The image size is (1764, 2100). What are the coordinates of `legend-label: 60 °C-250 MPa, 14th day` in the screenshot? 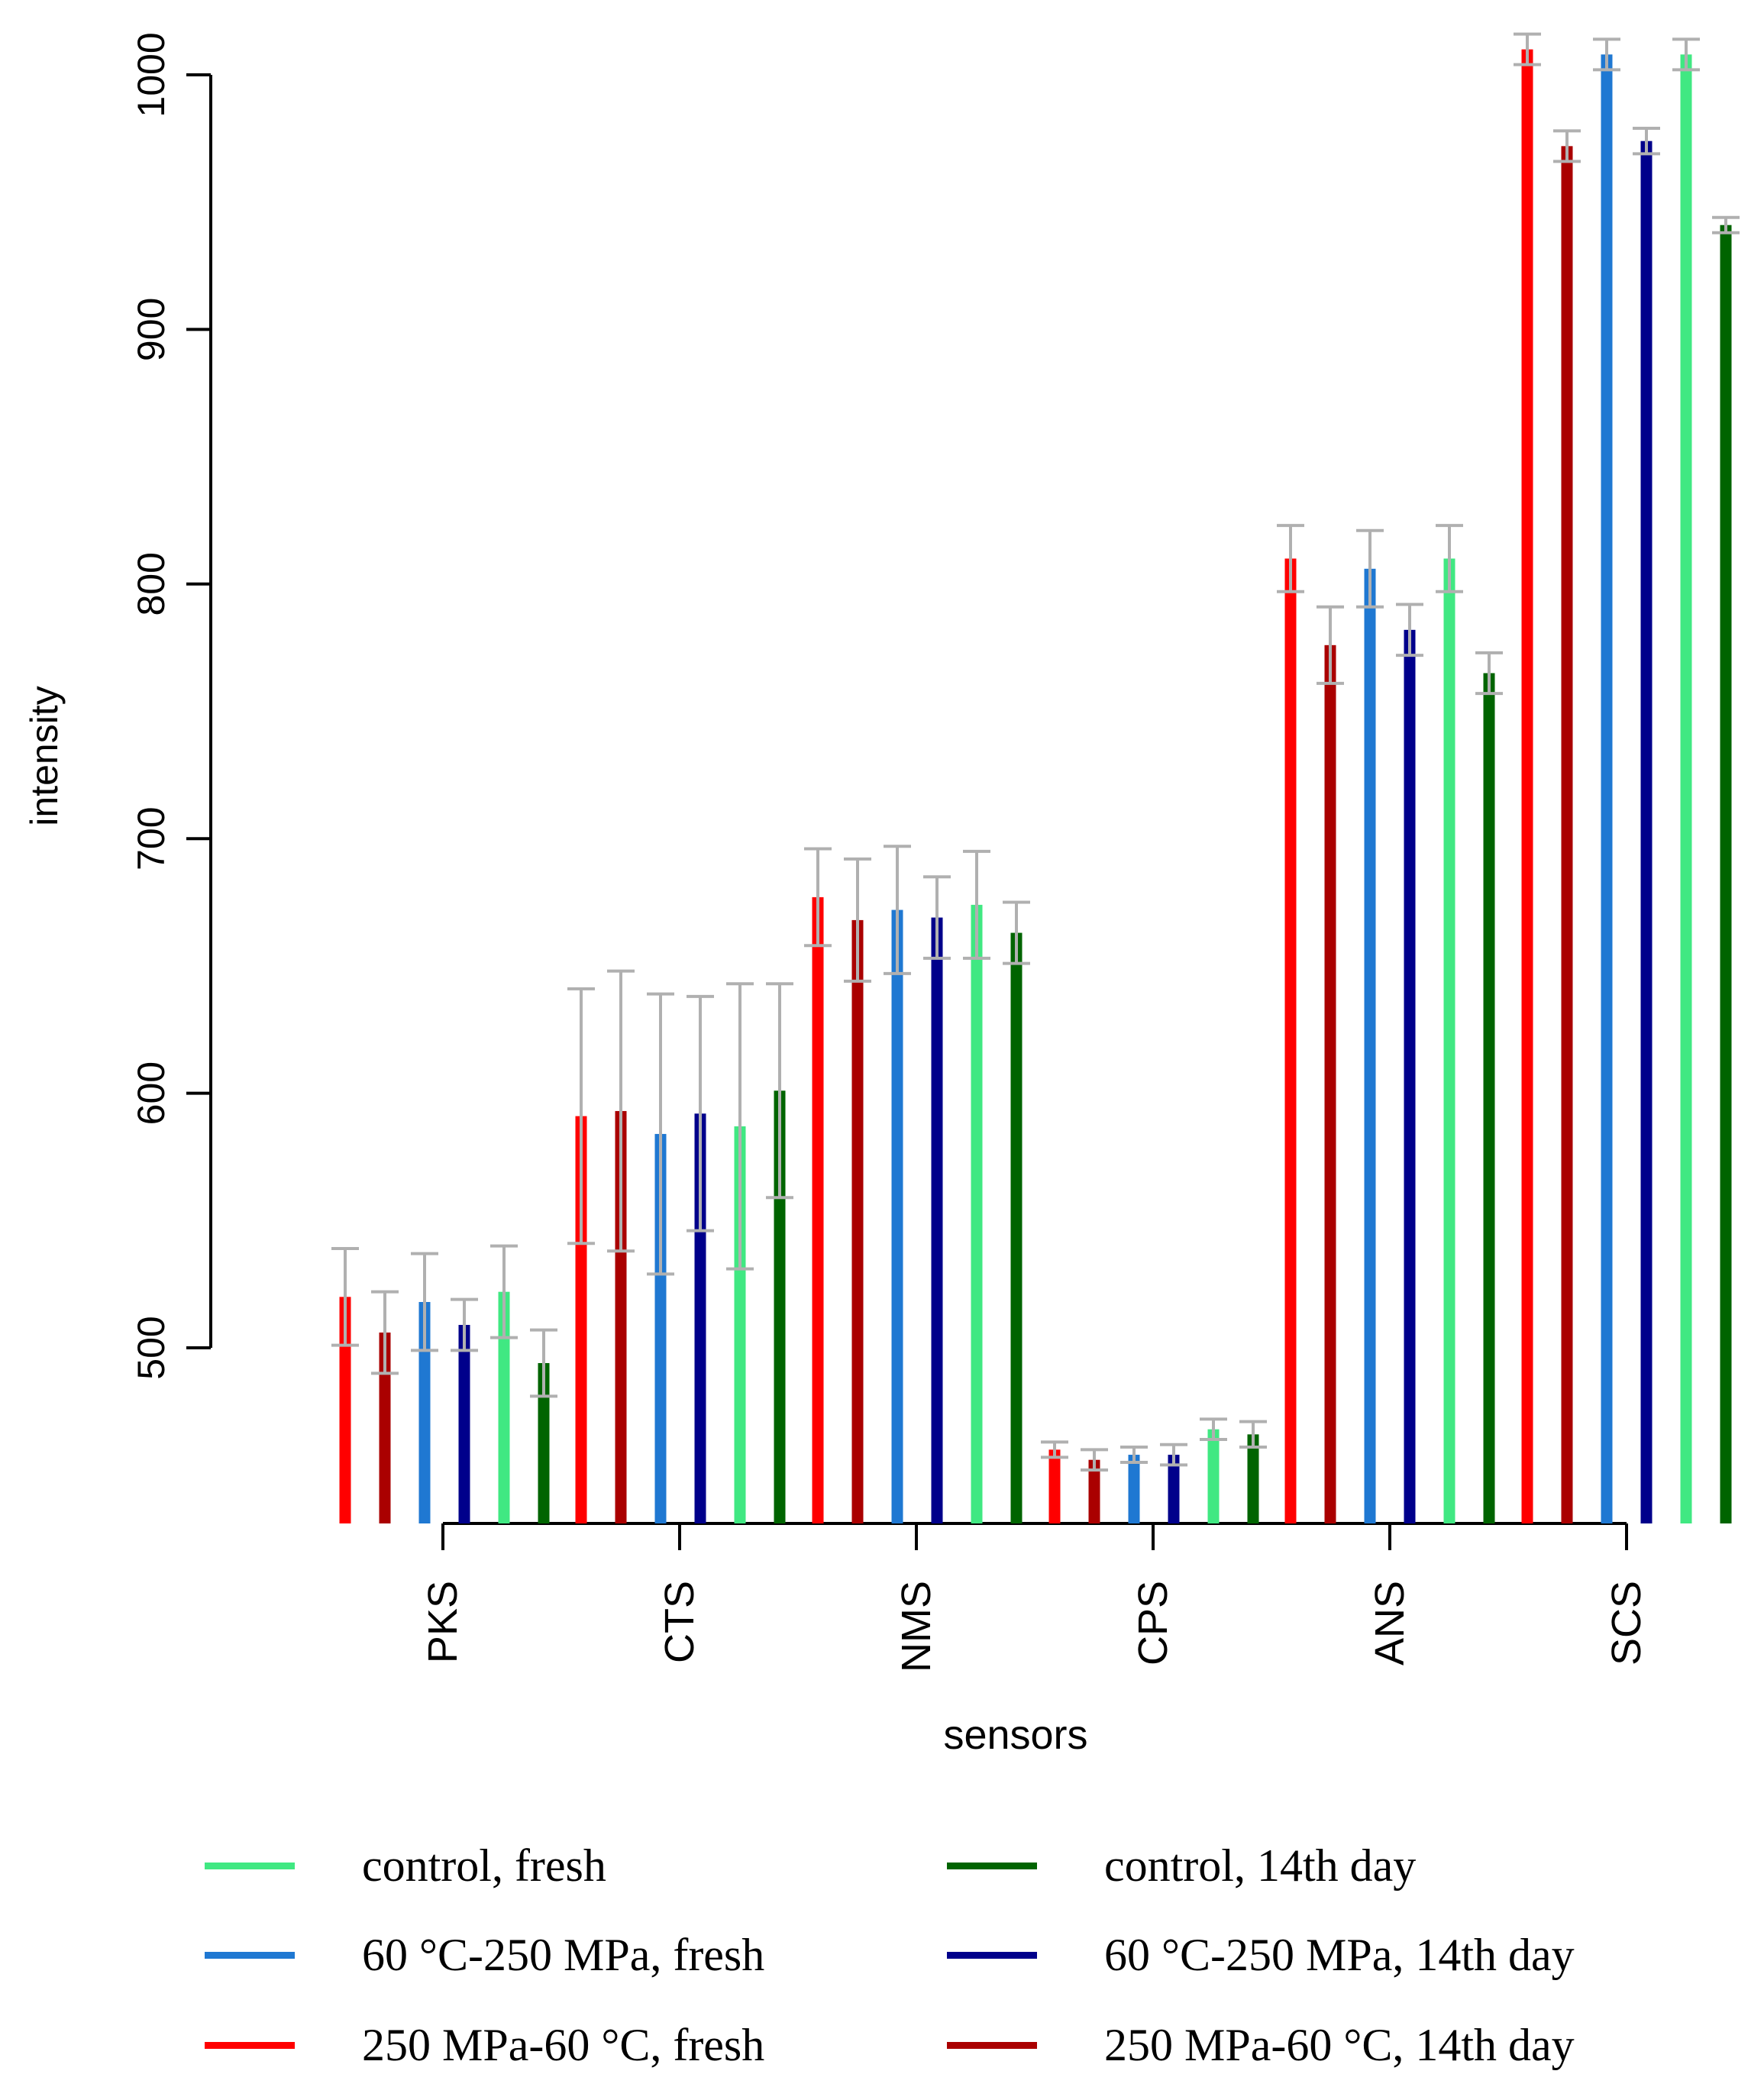 It's located at (1339, 1955).